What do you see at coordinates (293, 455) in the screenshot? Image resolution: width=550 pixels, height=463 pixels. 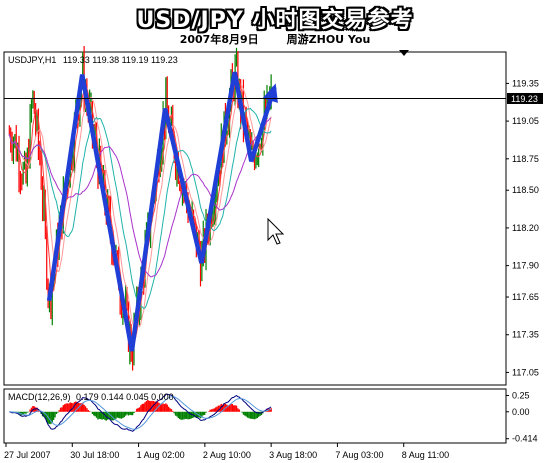 I see `time-tick-label: 3 Aug 18:00` at bounding box center [293, 455].